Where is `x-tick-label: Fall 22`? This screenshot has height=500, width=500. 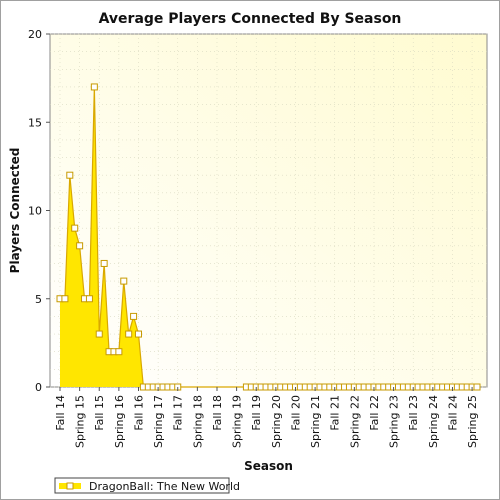
x-tick-label: Fall 22 is located at coordinates (374, 413).